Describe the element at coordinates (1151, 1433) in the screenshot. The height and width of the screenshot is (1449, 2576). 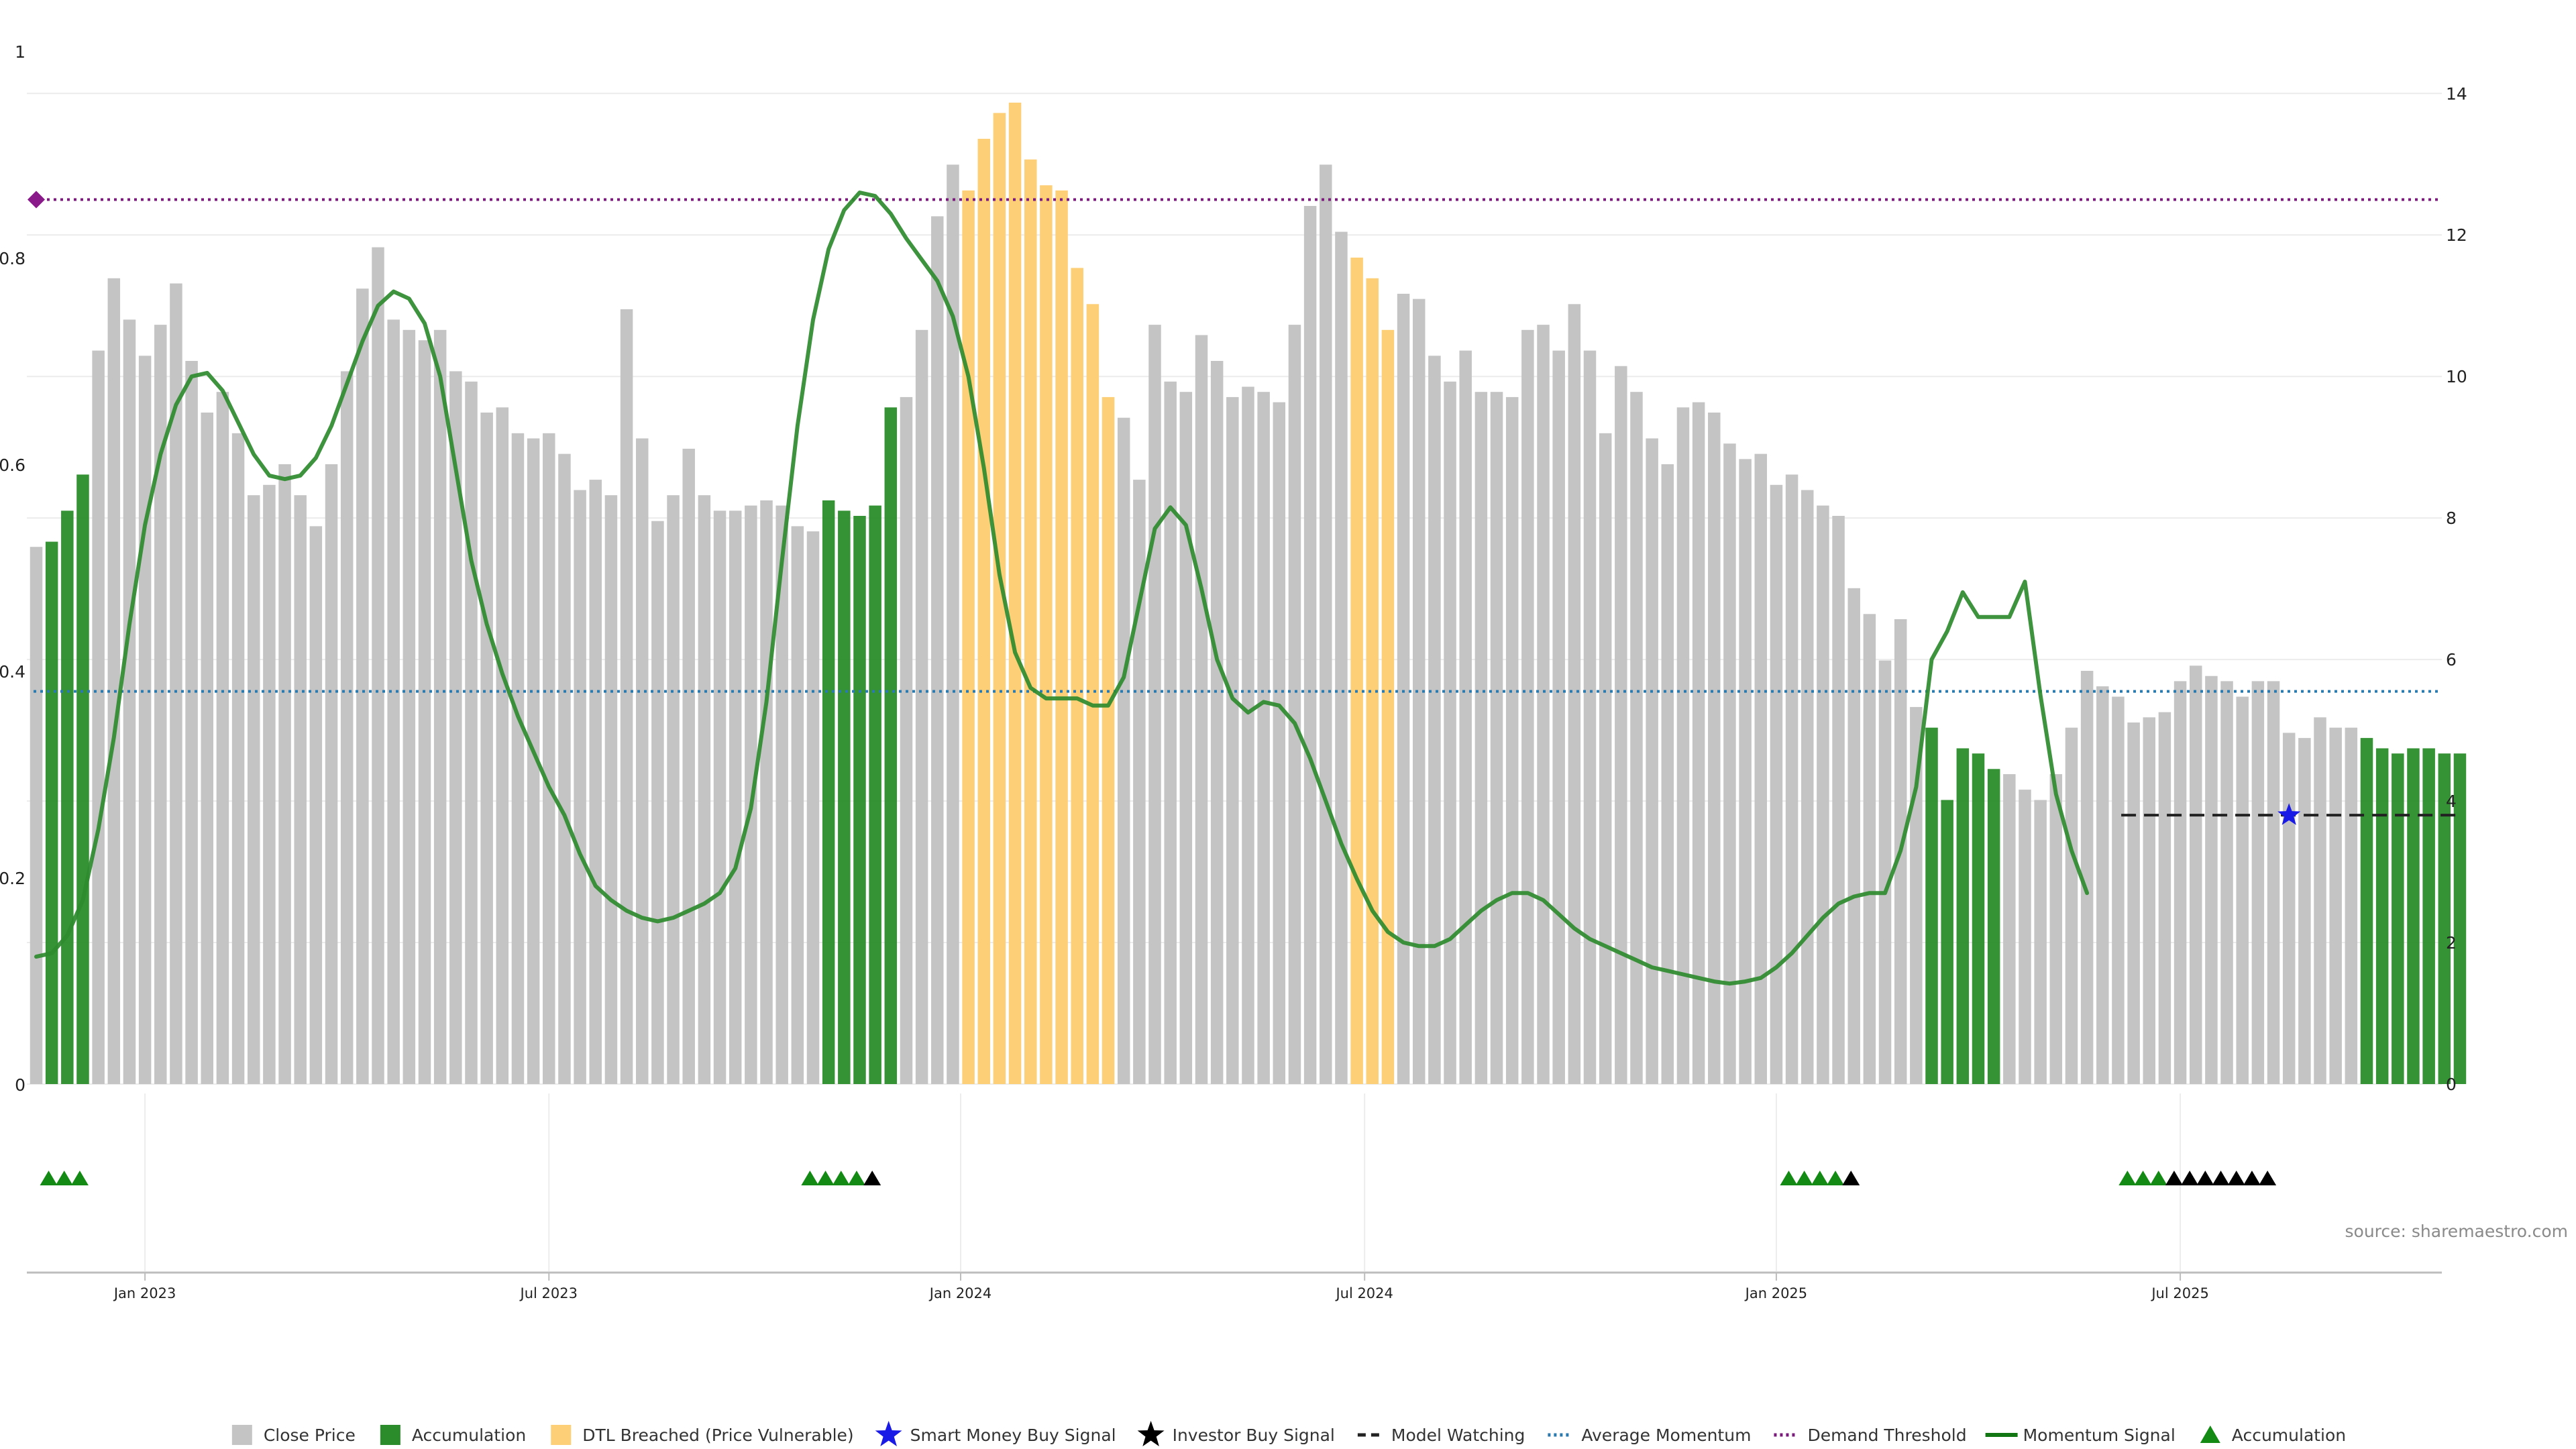
I see `legend-star-icon` at that location.